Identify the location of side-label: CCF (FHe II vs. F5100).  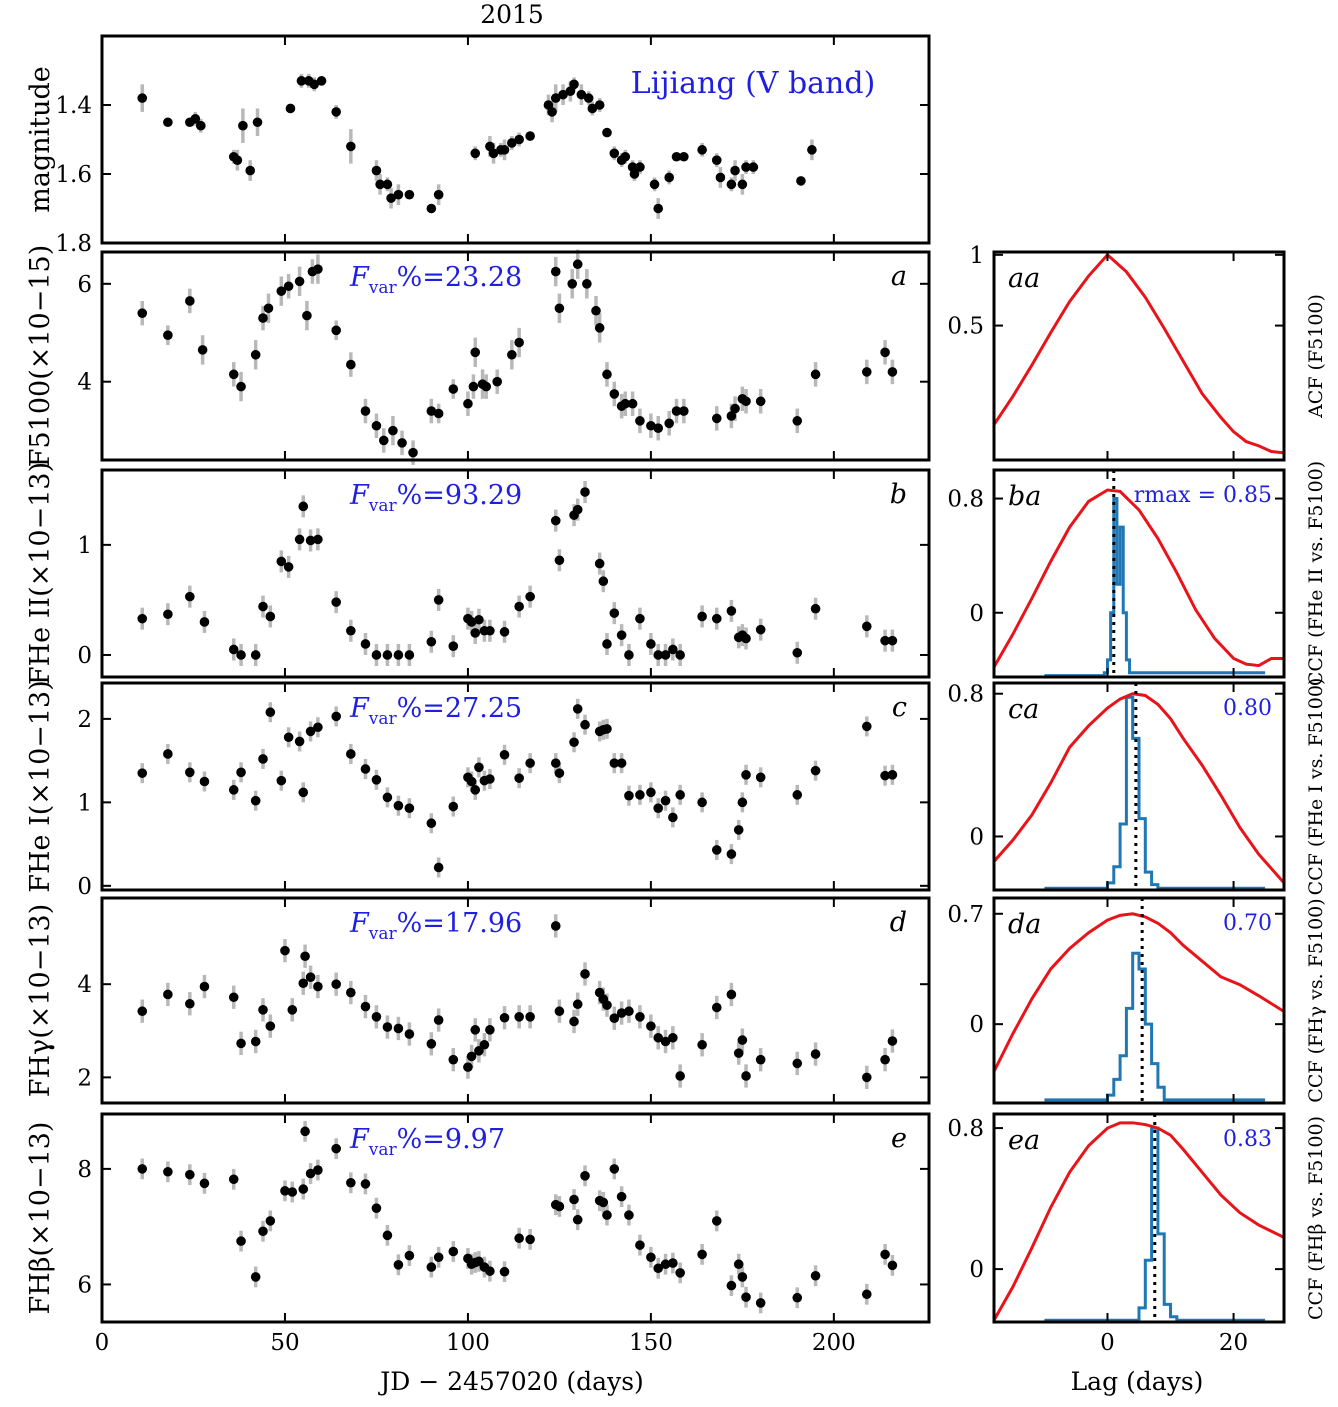
(1316, 573).